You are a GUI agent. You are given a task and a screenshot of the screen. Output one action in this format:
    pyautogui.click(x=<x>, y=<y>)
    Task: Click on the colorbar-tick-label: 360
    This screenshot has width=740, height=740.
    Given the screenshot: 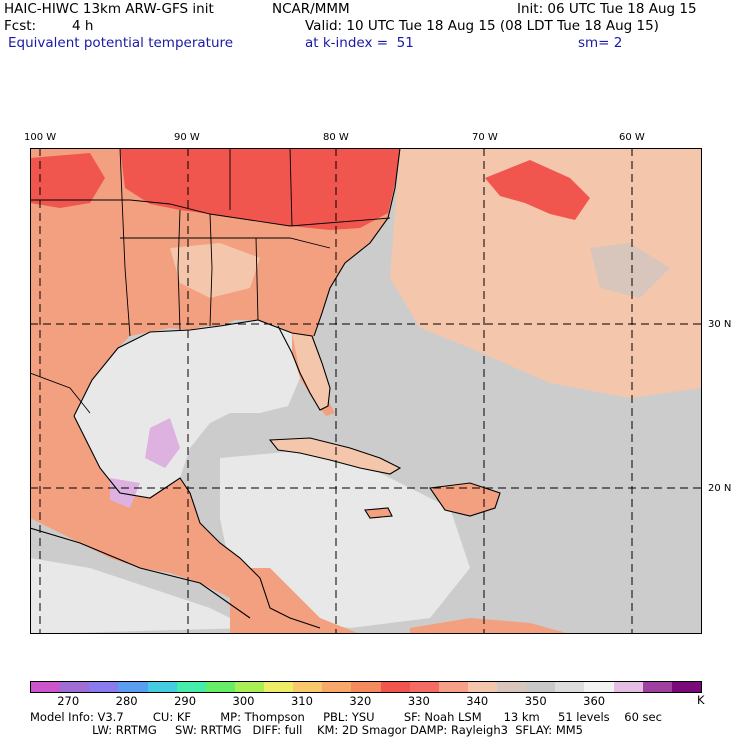 What is the action you would take?
    pyautogui.click(x=594, y=701)
    